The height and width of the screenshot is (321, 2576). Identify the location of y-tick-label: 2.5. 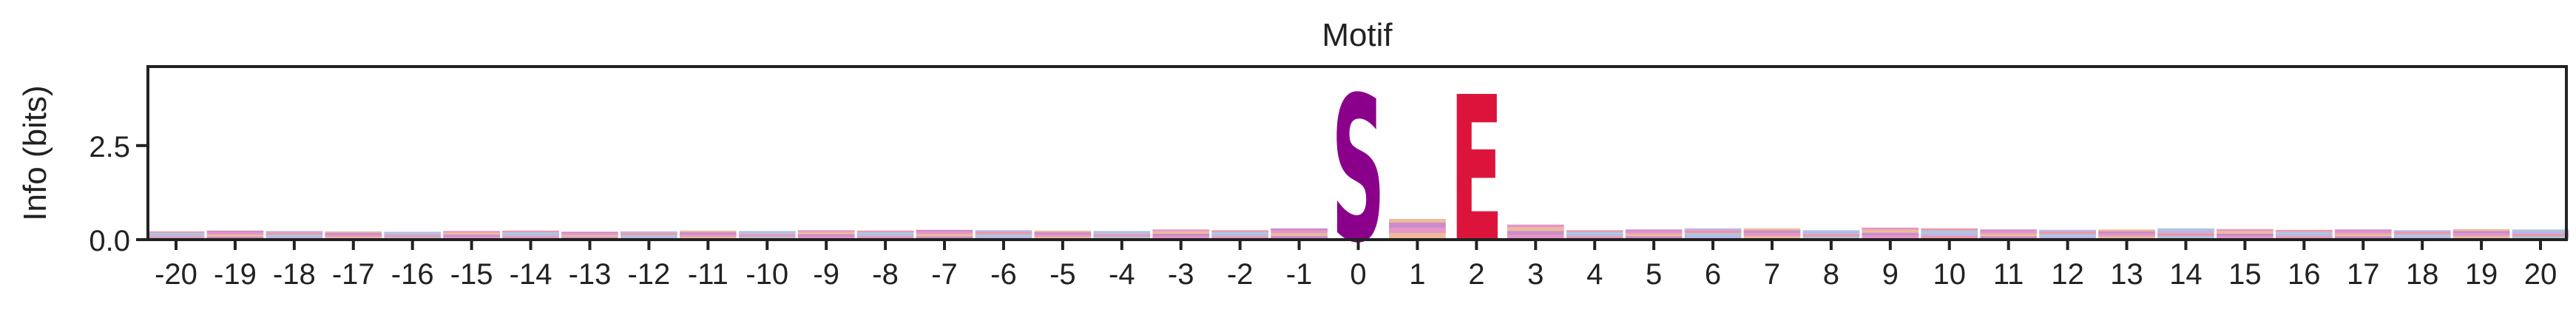
(109, 147).